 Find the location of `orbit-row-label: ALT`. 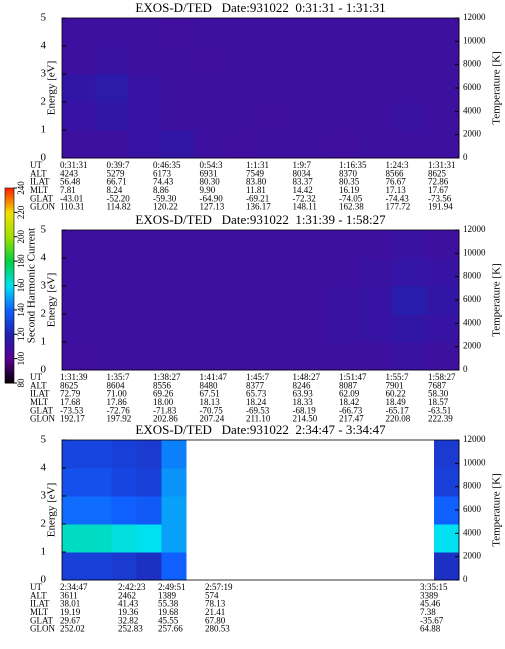

orbit-row-label: ALT is located at coordinates (38, 385).